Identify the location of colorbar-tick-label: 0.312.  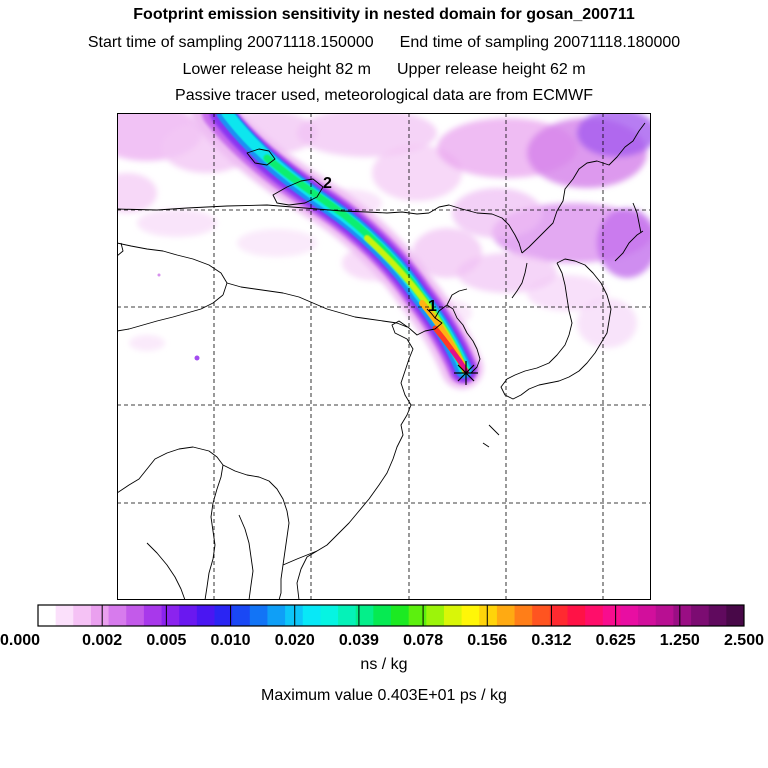
(551, 640).